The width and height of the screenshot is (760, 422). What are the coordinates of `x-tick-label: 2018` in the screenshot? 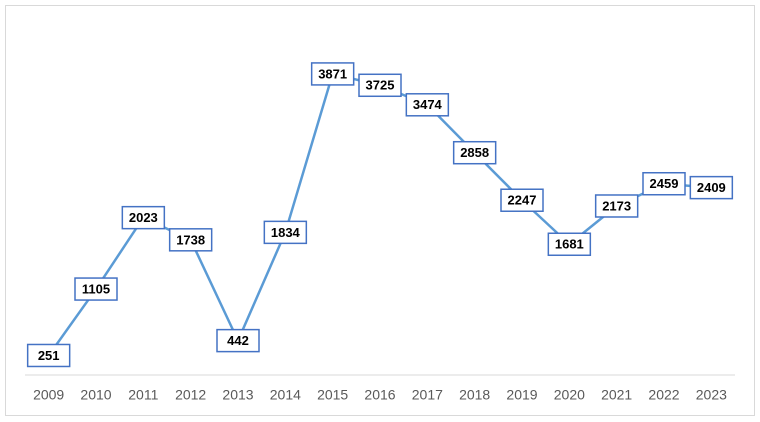 It's located at (474, 395).